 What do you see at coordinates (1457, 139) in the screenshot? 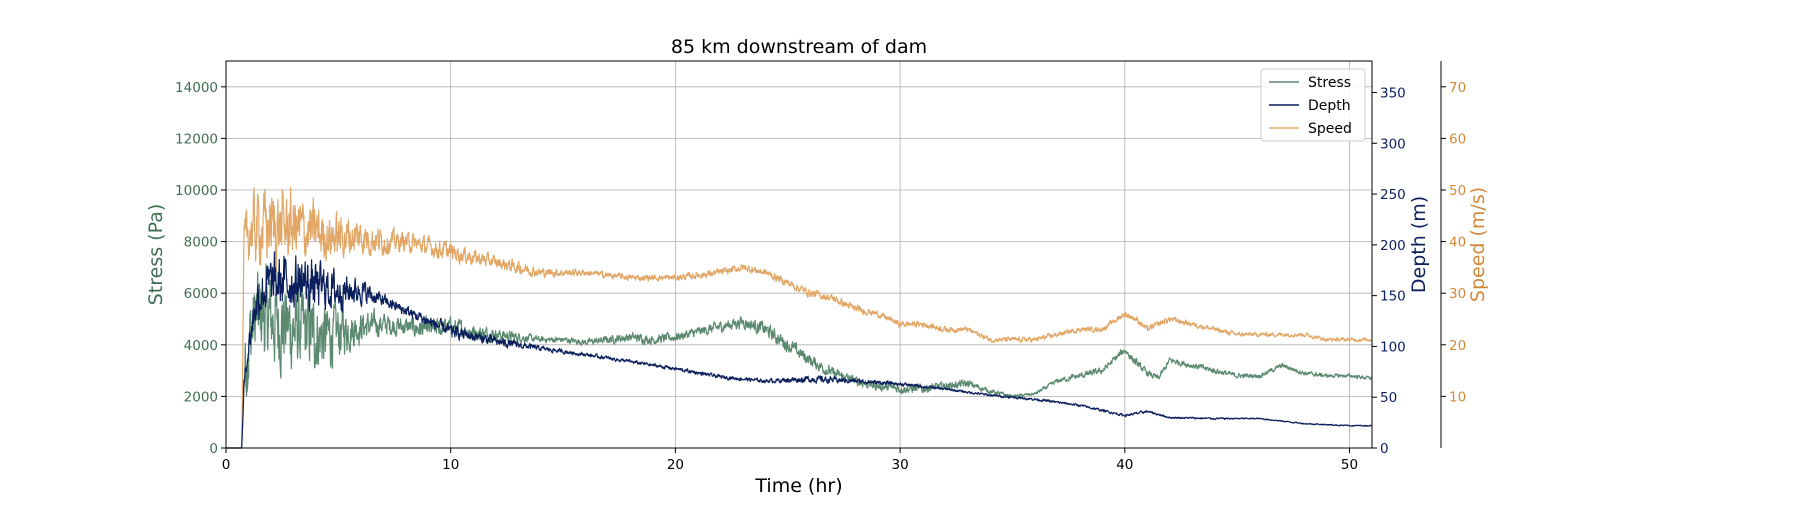
I see `speed-tick-label: 60` at bounding box center [1457, 139].